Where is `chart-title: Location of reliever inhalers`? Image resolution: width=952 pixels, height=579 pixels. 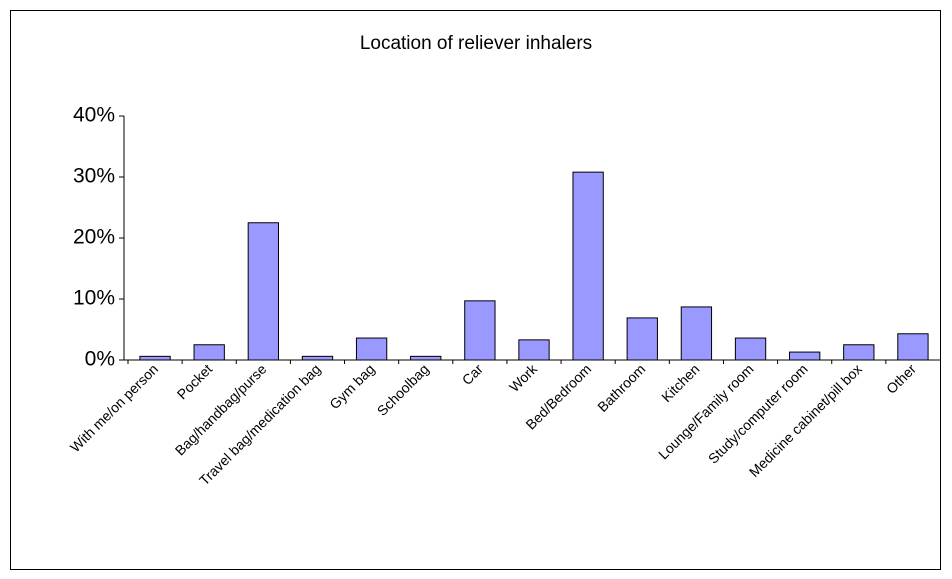 chart-title: Location of reliever inhalers is located at coordinates (476, 43).